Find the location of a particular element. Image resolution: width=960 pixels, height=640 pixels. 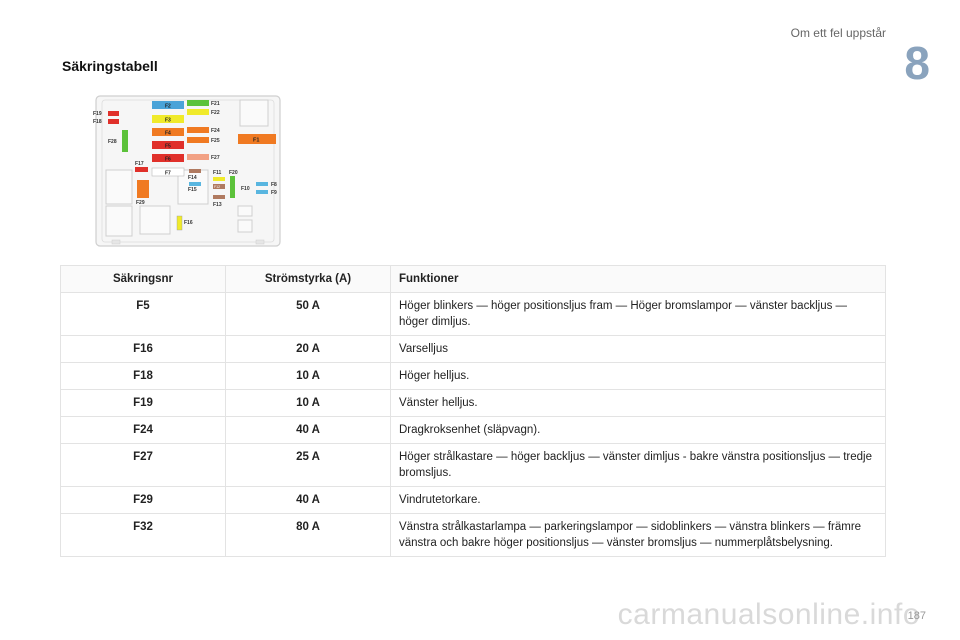

fuse-amperage: 25 A is located at coordinates (308, 465).